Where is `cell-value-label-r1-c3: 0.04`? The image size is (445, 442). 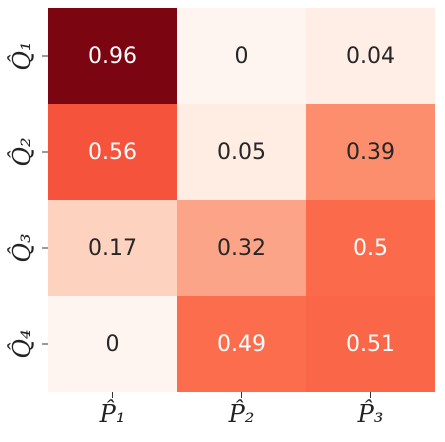
cell-value-label-r1-c3: 0.04 is located at coordinates (370, 56).